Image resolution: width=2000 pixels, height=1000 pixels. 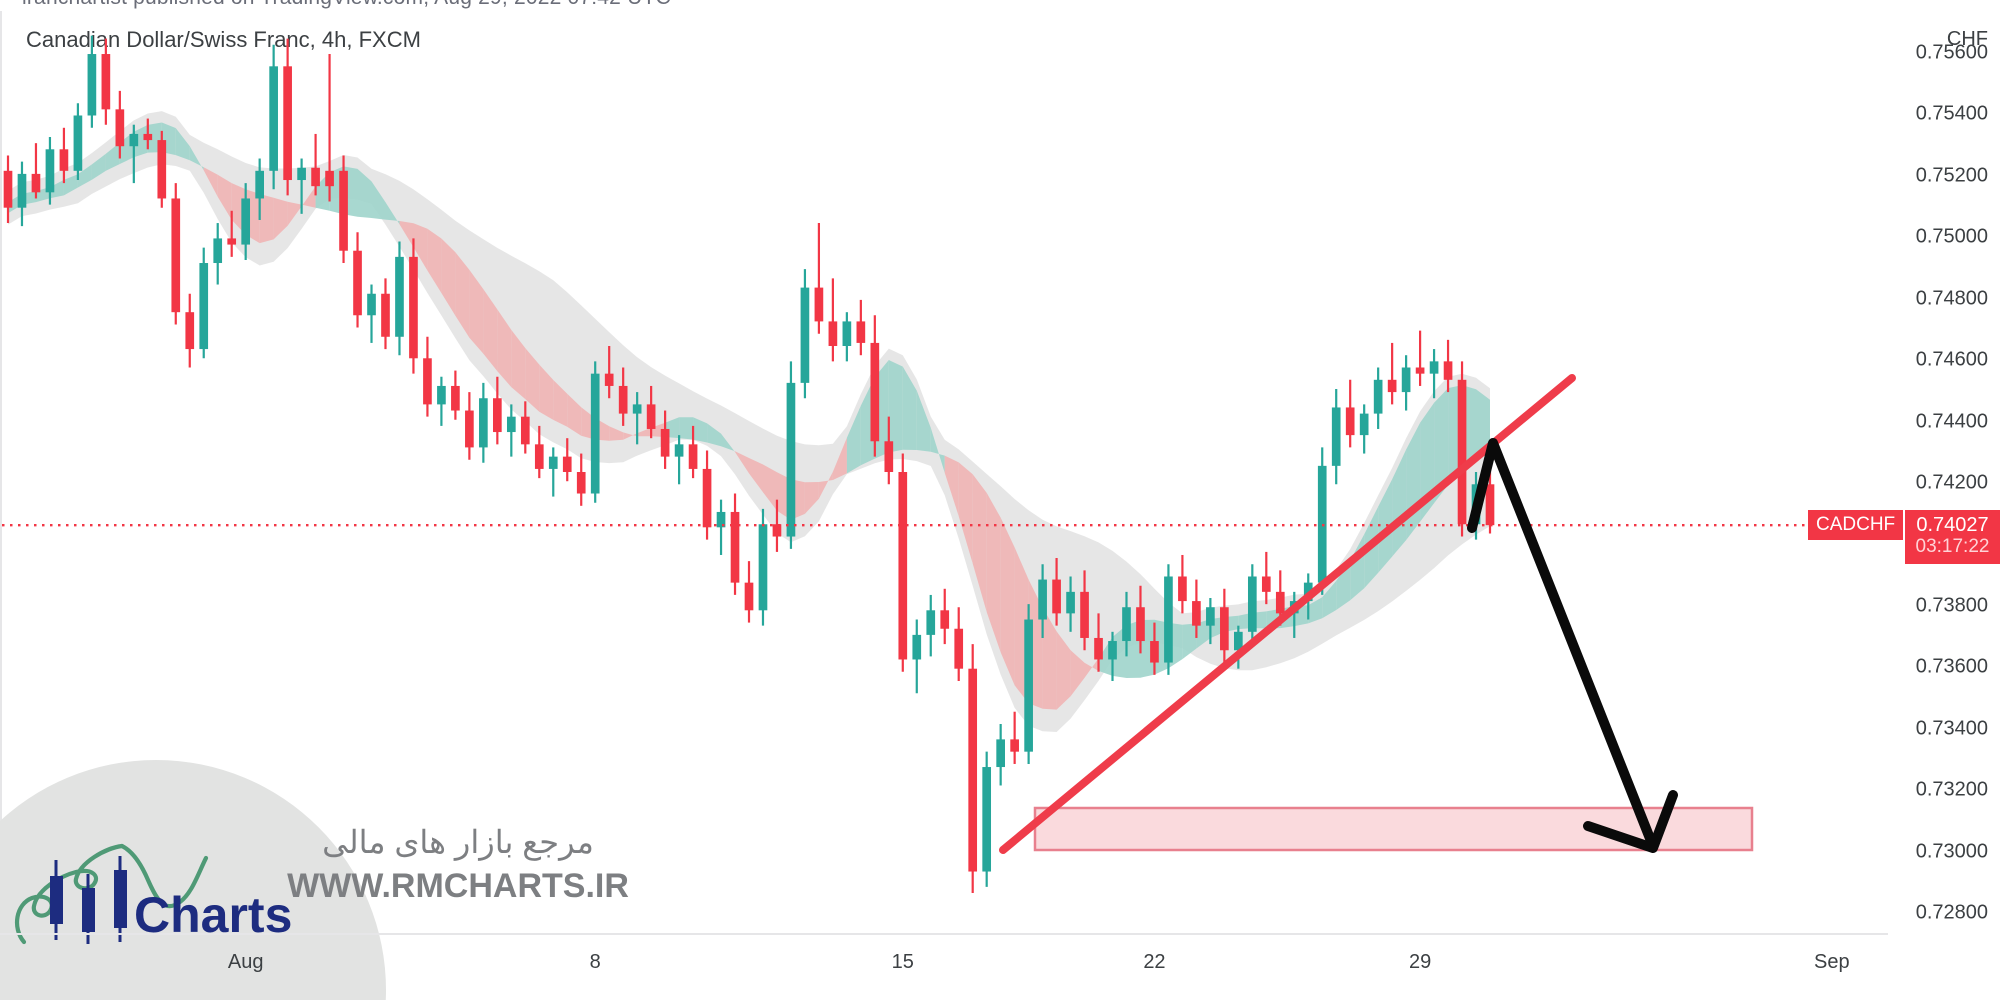 I want to click on price-axis-label: 0.73400, so click(x=1951, y=728).